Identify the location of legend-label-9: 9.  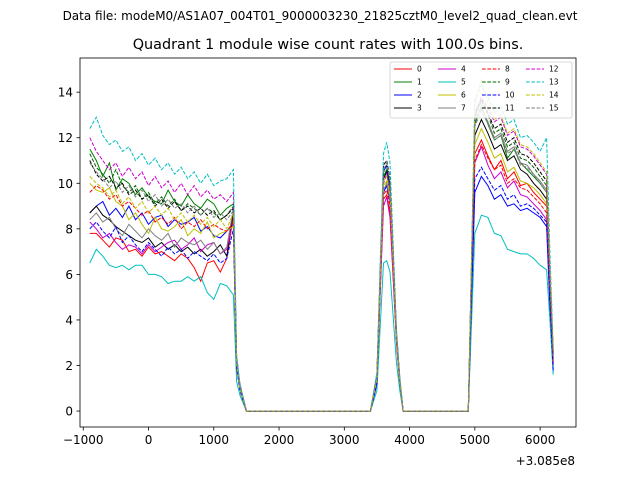
(507, 82).